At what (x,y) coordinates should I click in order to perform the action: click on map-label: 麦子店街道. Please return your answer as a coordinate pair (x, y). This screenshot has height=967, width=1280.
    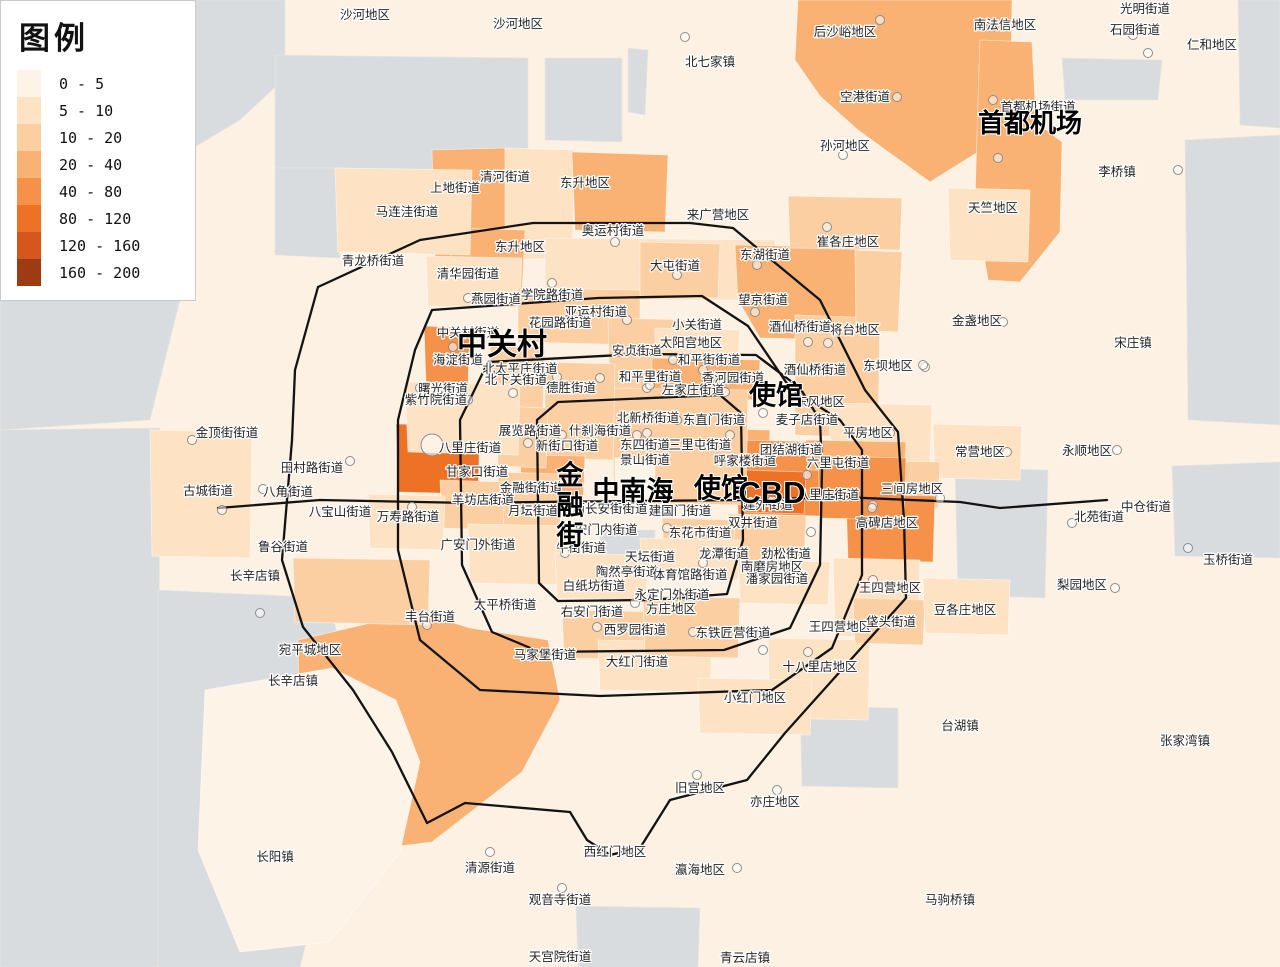
    Looking at the image, I should click on (807, 420).